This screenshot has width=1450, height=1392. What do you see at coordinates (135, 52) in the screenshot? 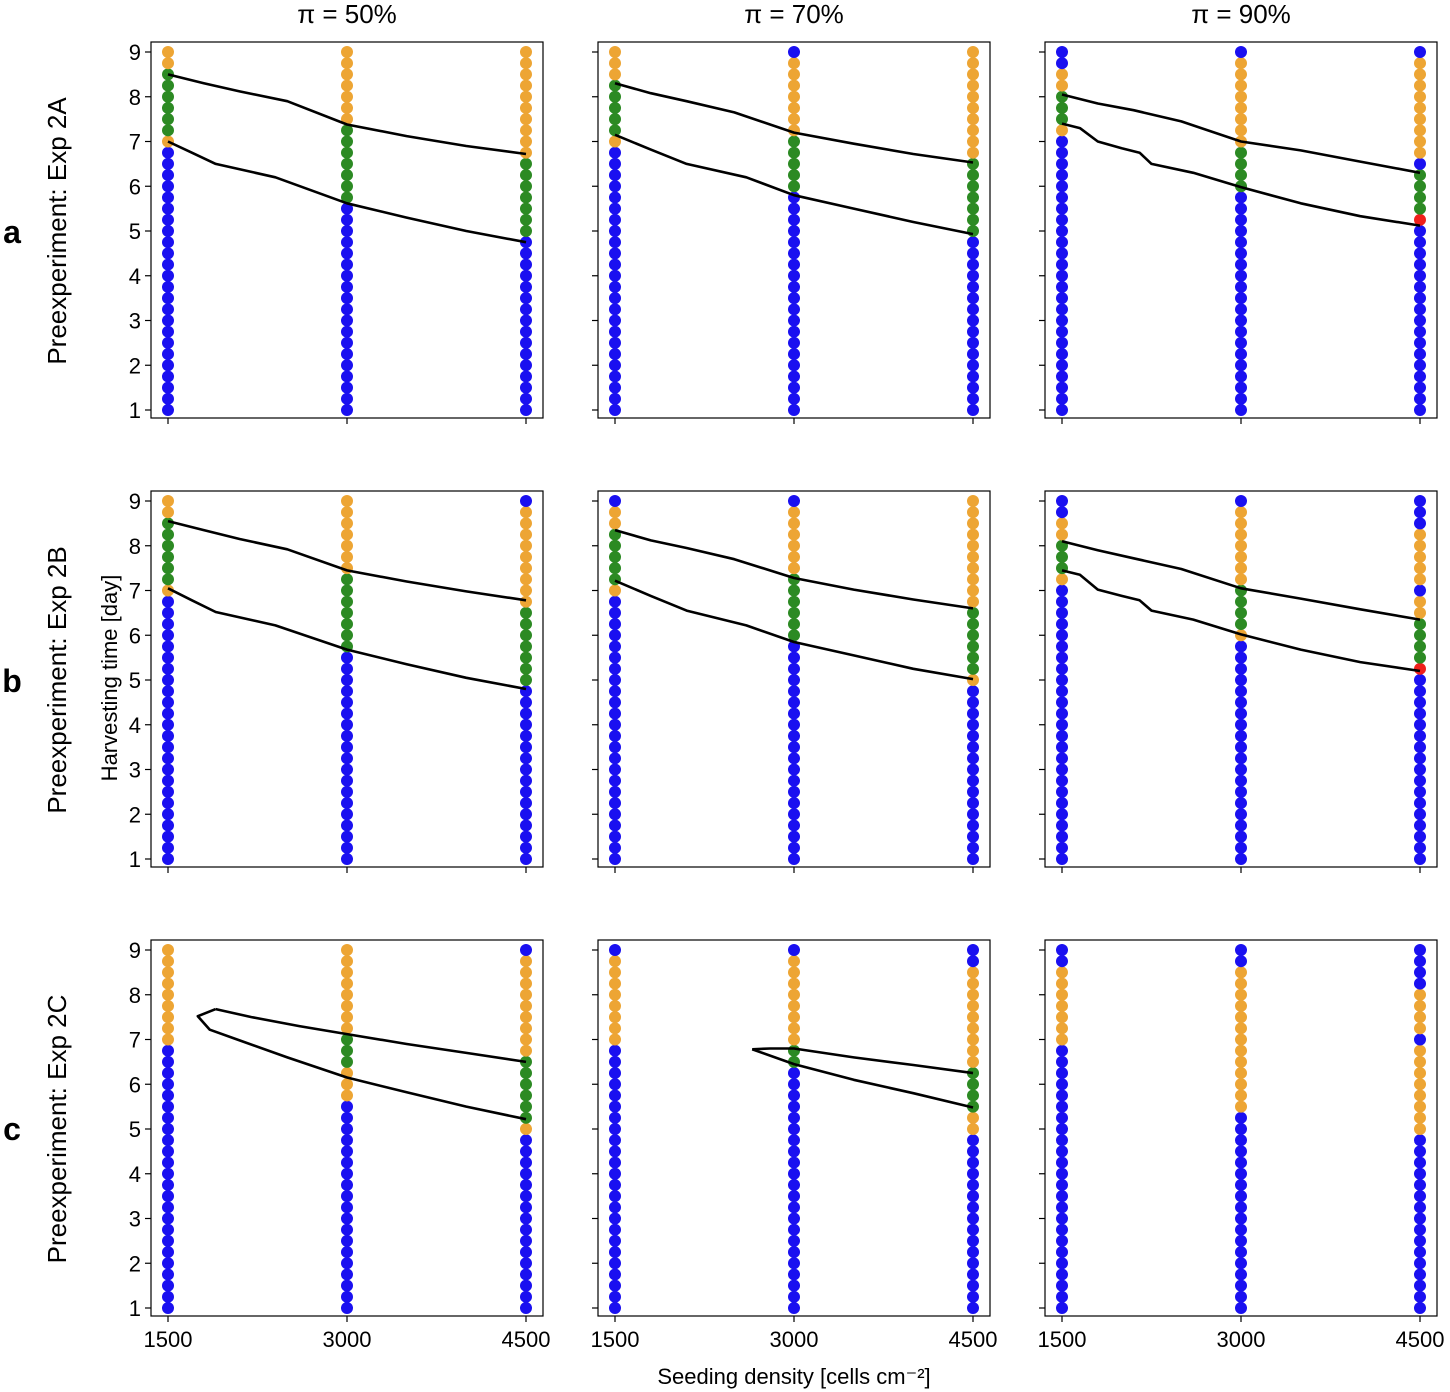
I see `y-tick-label: 9` at bounding box center [135, 52].